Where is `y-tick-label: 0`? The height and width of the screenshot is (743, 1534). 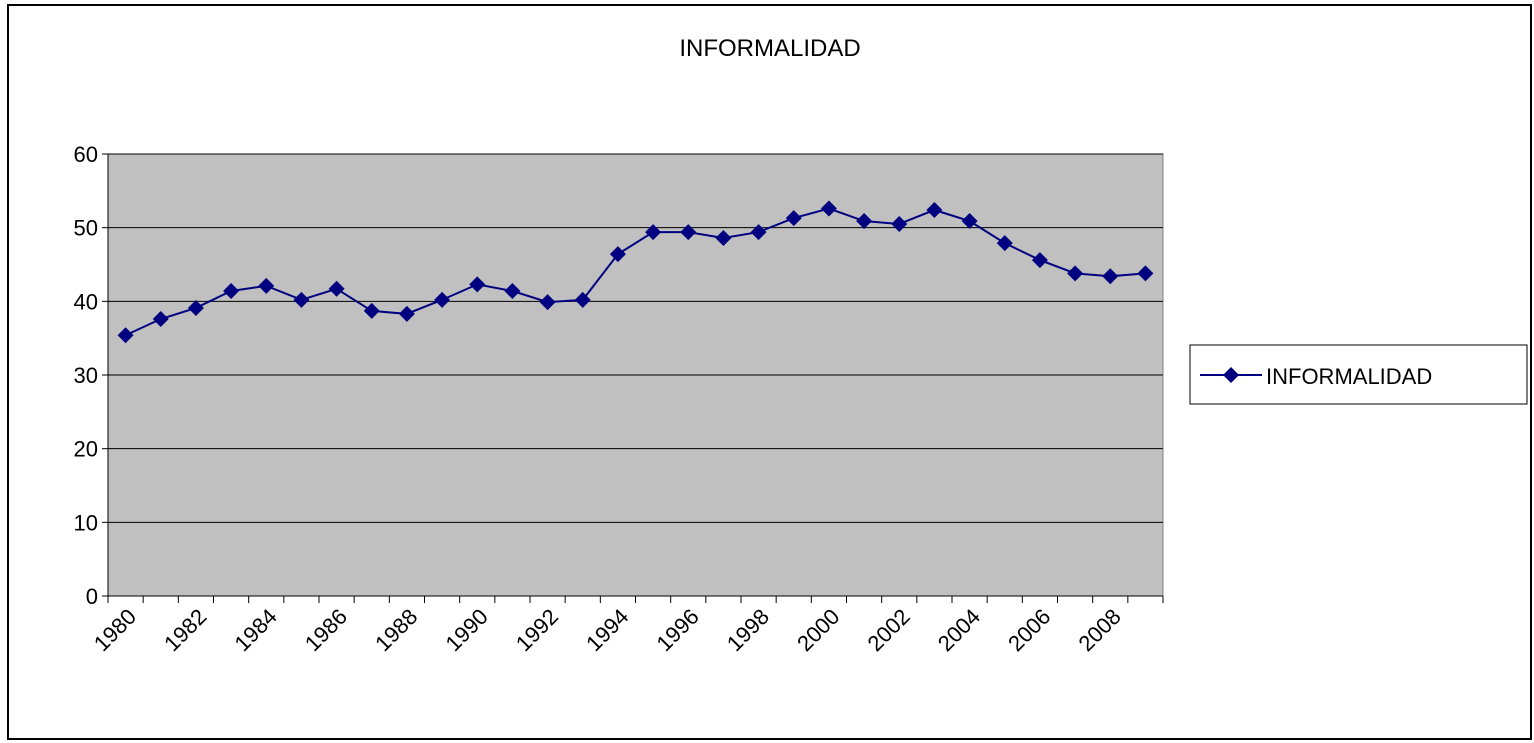
y-tick-label: 0 is located at coordinates (92, 596).